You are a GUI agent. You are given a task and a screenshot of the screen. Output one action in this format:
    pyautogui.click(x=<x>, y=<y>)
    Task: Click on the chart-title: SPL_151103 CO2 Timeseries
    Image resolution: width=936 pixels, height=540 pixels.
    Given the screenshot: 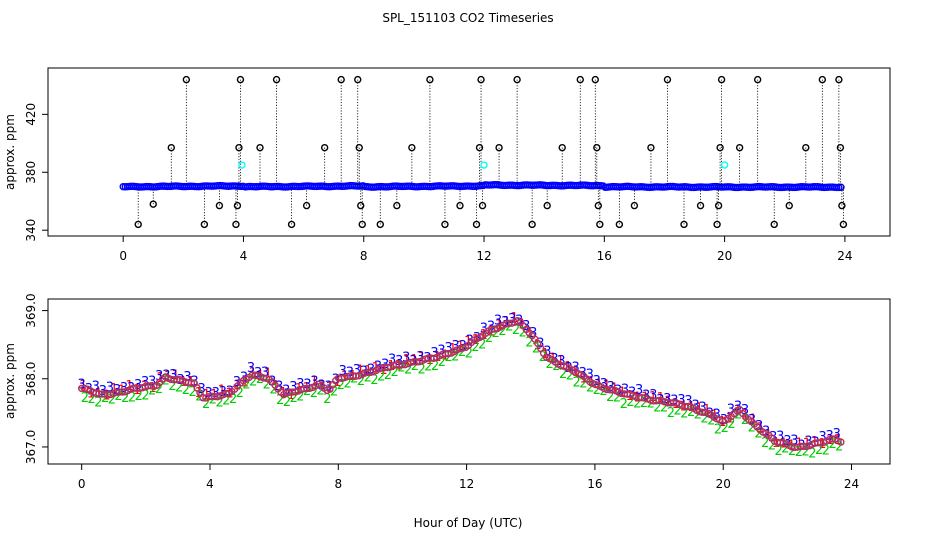 What is the action you would take?
    pyautogui.click(x=467, y=18)
    